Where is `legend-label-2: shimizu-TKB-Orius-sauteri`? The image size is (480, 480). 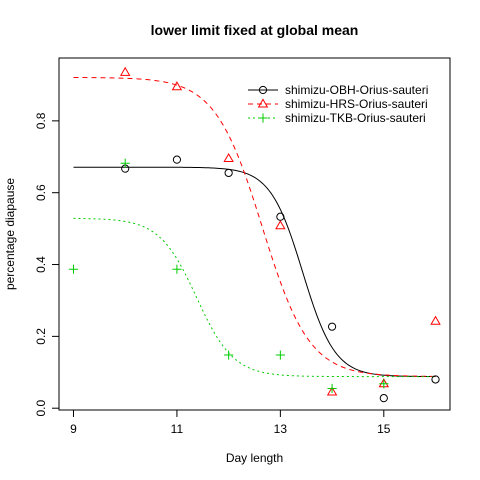
legend-label-2: shimizu-TKB-Orius-sauteri is located at coordinates (355, 118).